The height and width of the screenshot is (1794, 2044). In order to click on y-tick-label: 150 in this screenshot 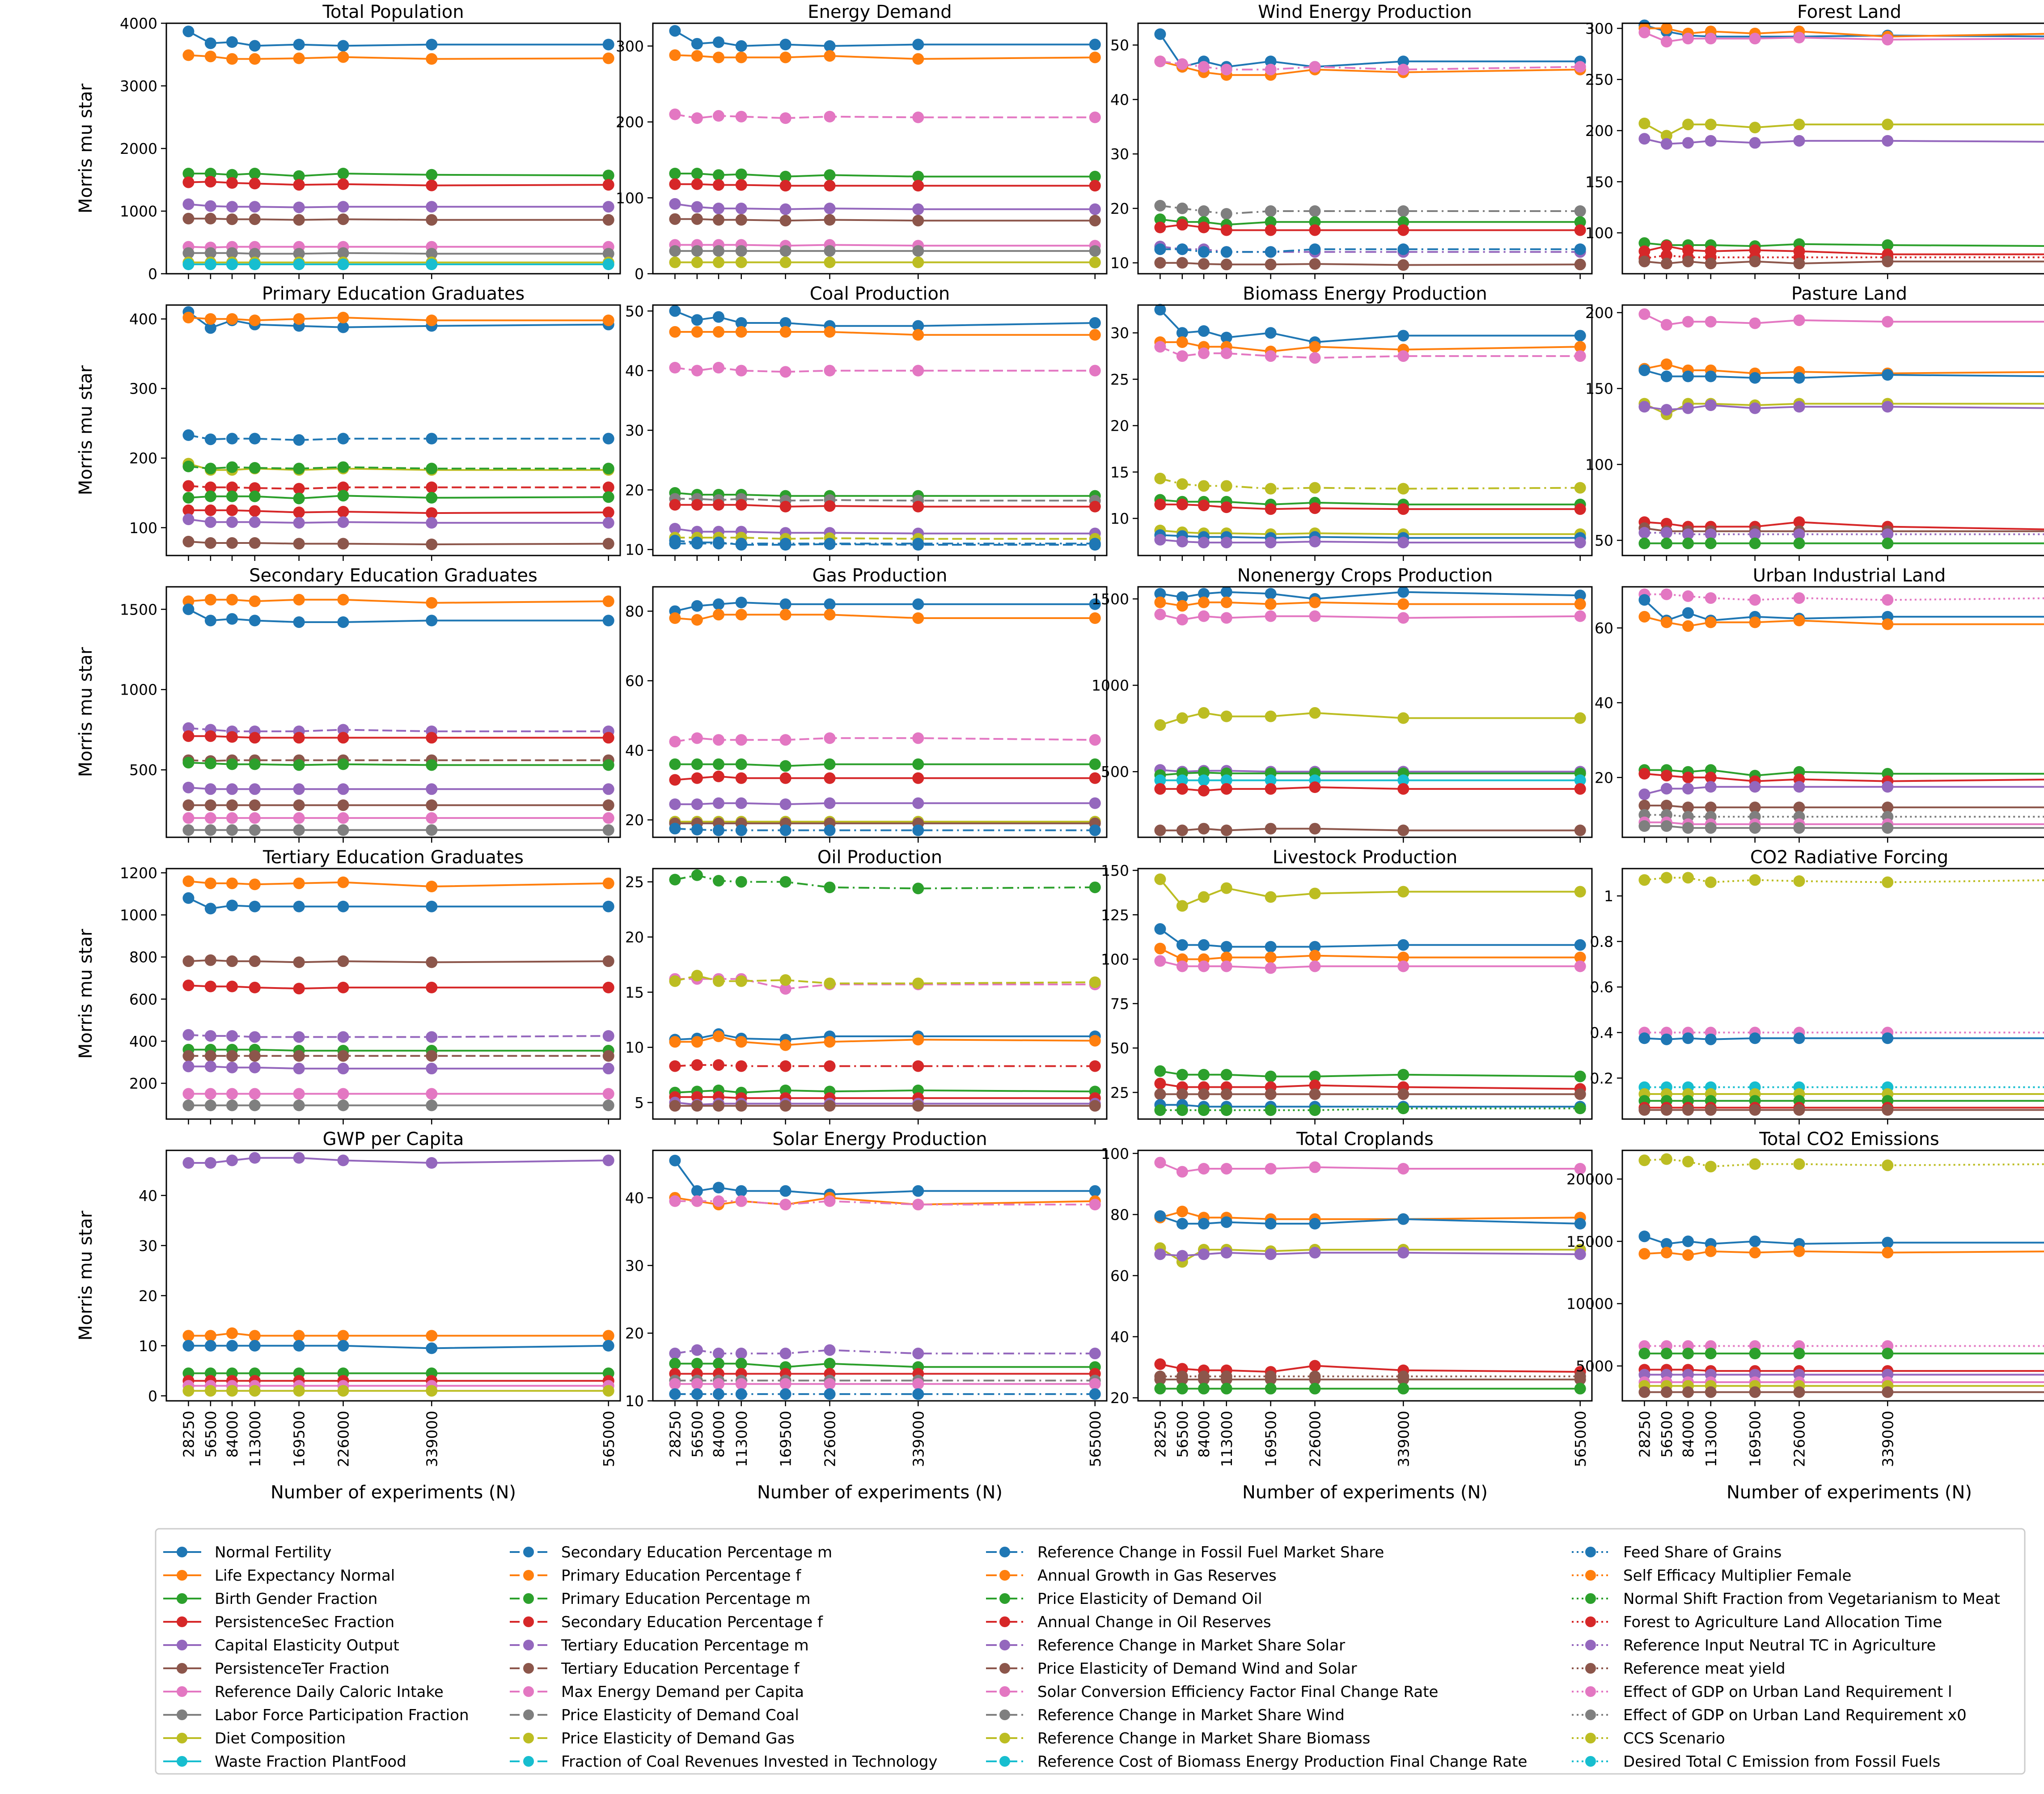, I will do `click(1599, 389)`.